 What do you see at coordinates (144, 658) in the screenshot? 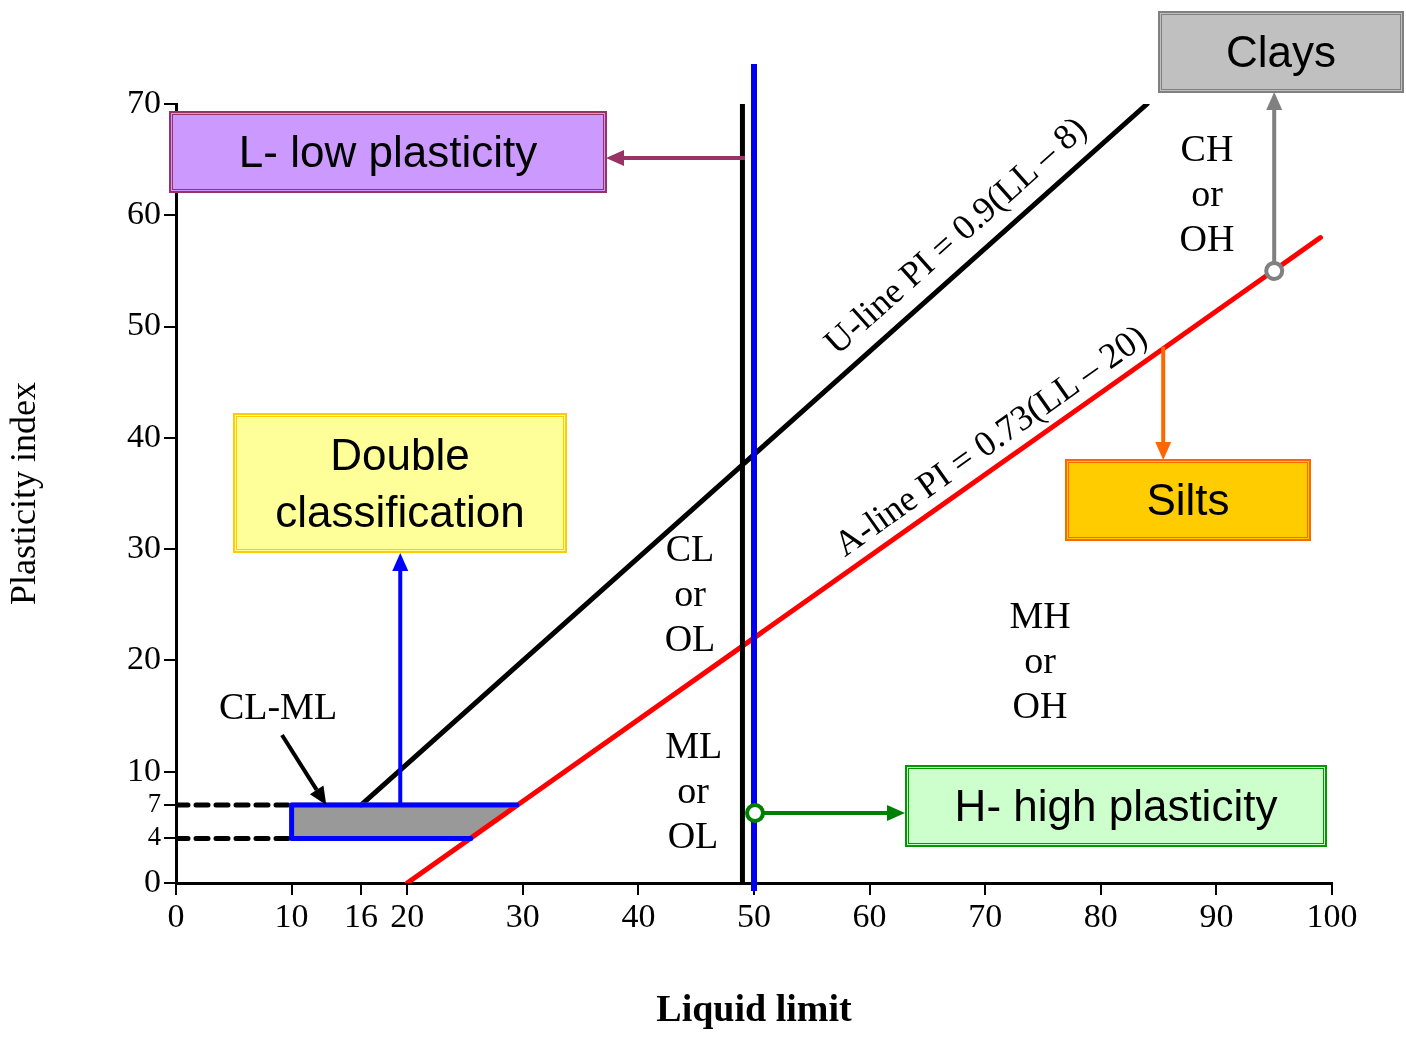
I see `y-tick-label: 20` at bounding box center [144, 658].